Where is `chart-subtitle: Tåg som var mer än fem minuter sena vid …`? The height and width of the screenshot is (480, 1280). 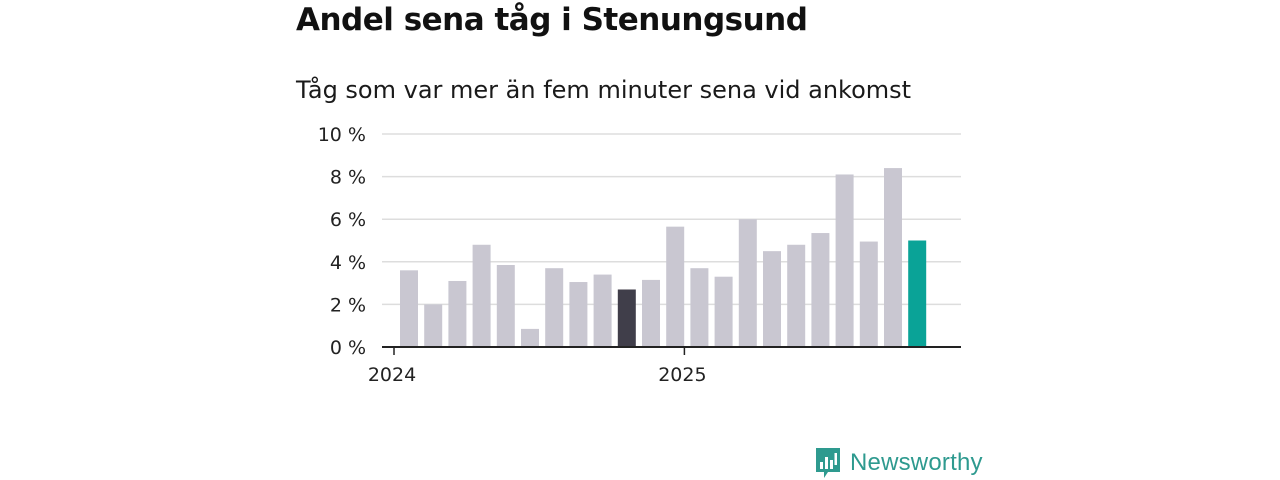
chart-subtitle: Tåg som var mer än fem minuter sena vid … is located at coordinates (604, 90).